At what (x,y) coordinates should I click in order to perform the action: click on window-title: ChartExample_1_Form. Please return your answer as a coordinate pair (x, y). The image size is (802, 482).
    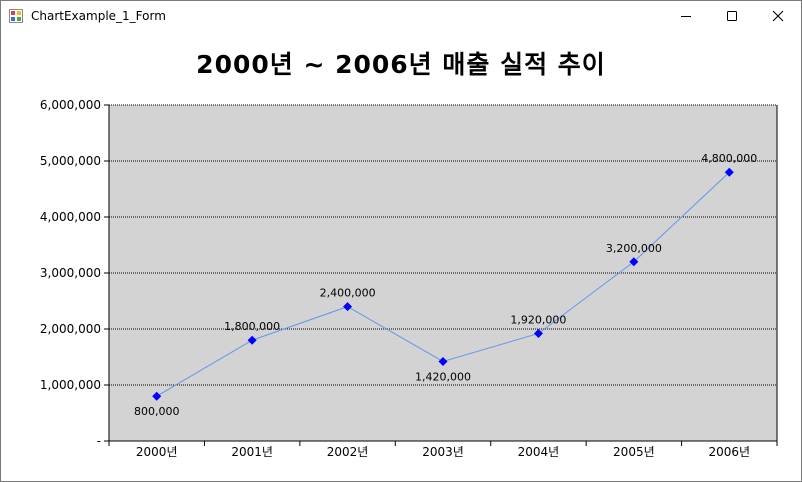
    Looking at the image, I should click on (98, 16).